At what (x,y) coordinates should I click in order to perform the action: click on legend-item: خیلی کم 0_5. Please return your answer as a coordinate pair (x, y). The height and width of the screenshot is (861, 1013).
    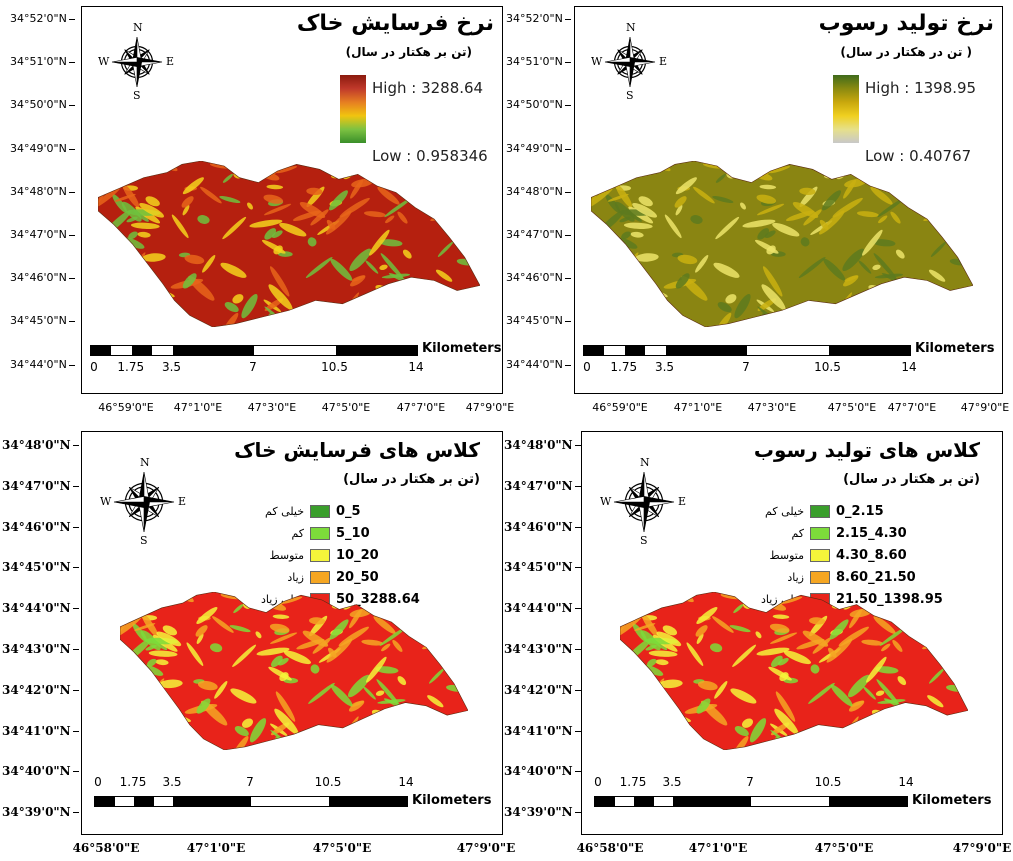
    Looking at the image, I should click on (301, 511).